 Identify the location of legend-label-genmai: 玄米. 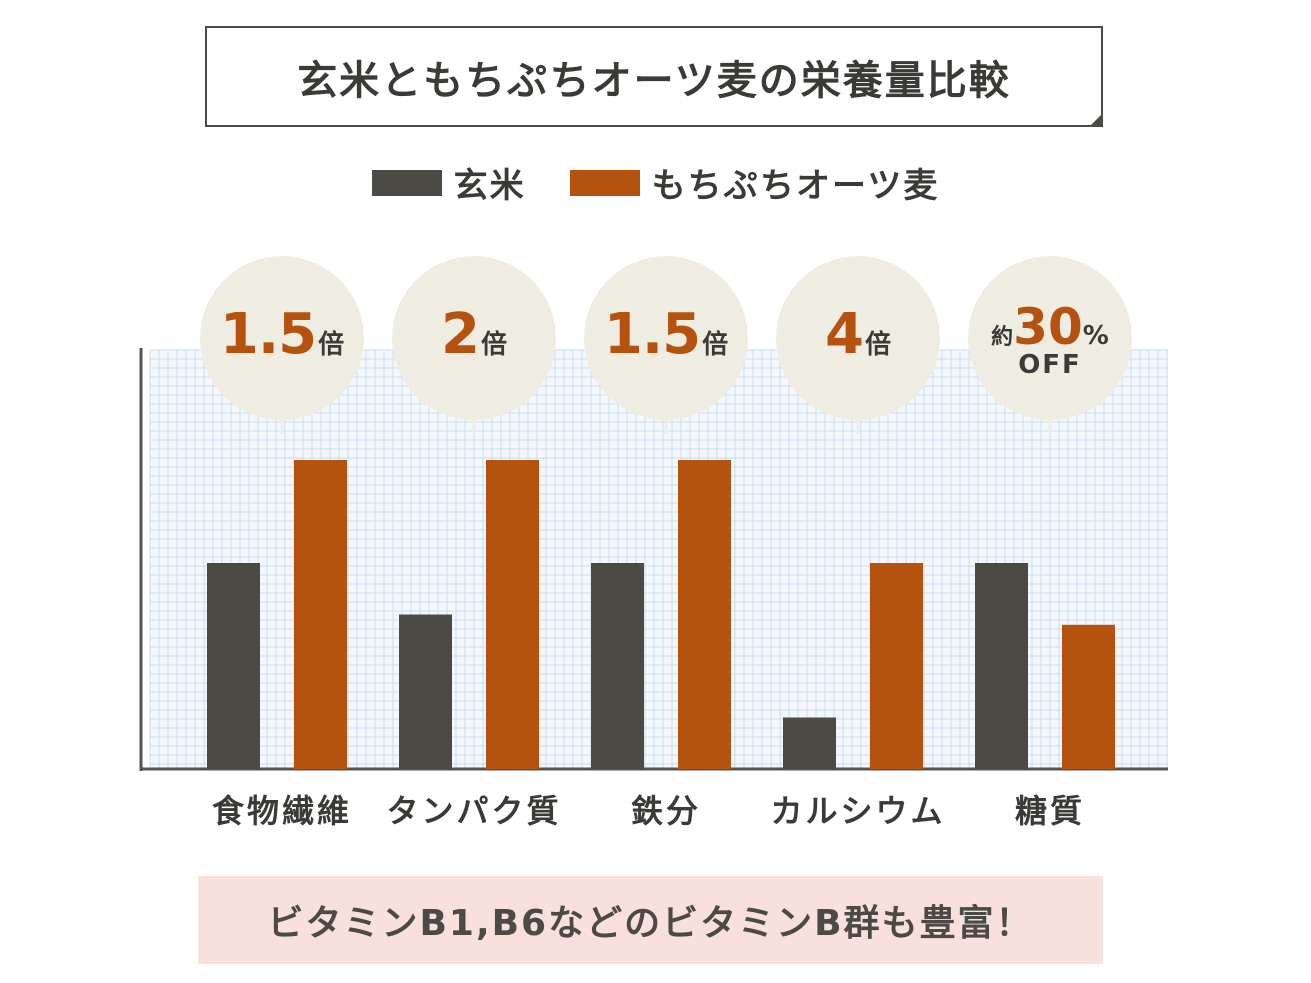
(489, 186).